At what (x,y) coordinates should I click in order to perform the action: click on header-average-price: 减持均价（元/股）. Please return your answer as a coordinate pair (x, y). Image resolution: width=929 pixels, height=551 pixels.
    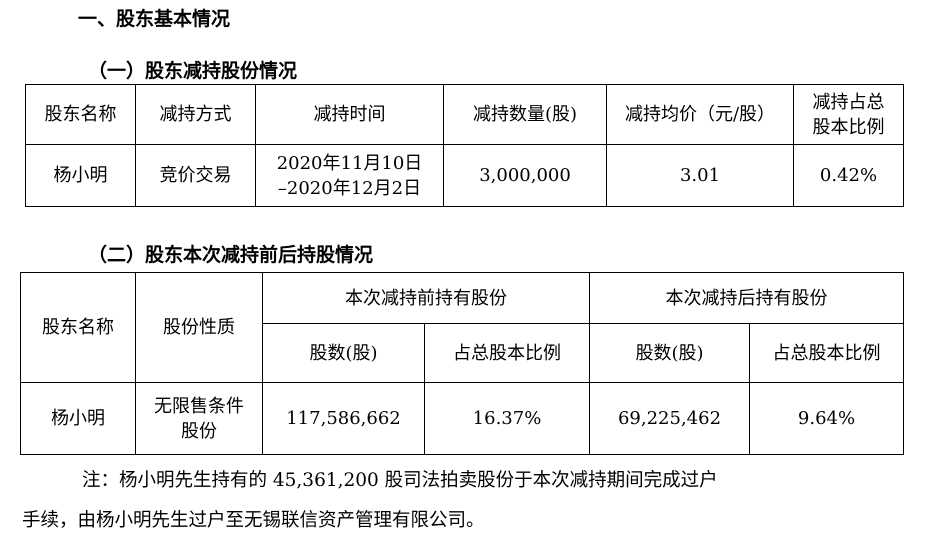
    Looking at the image, I should click on (700, 114).